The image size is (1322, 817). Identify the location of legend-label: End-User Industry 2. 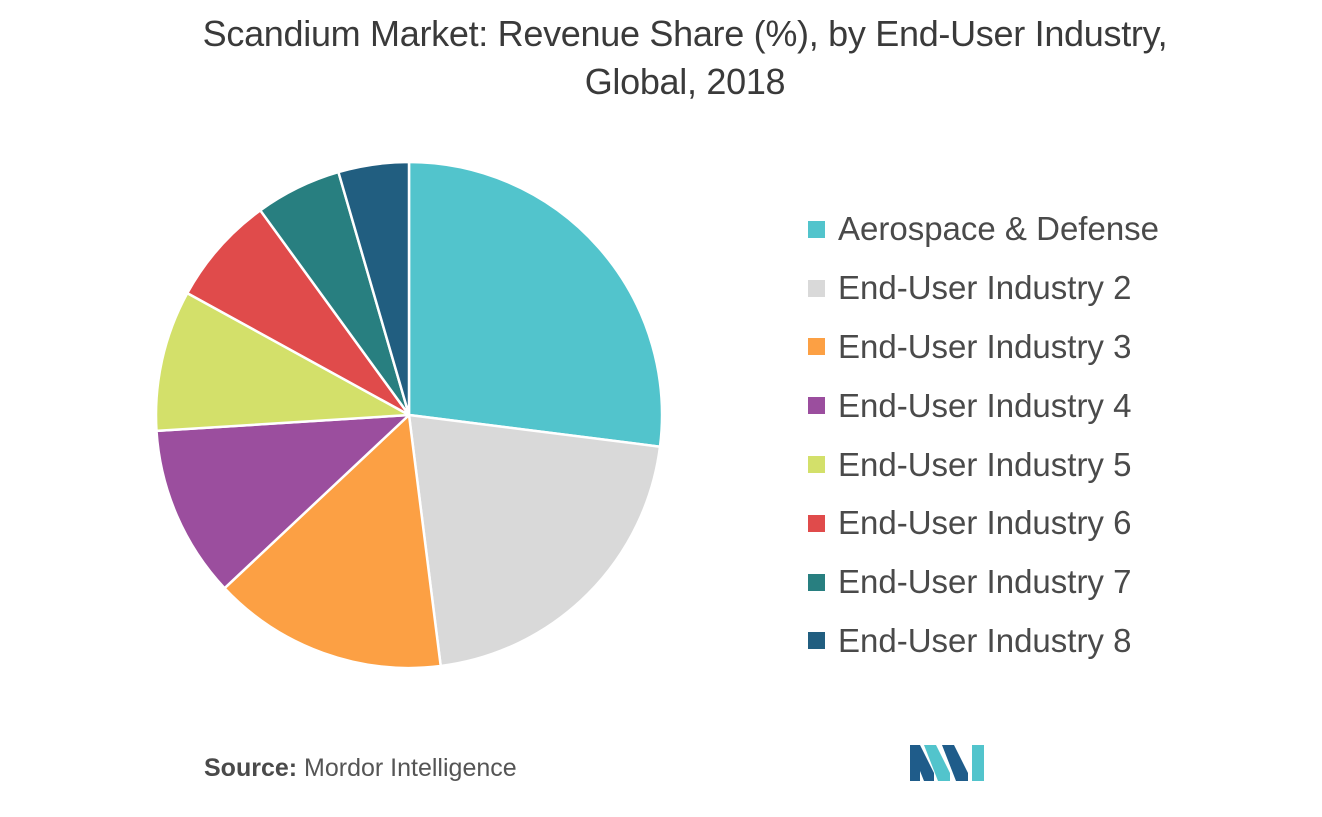
(985, 288).